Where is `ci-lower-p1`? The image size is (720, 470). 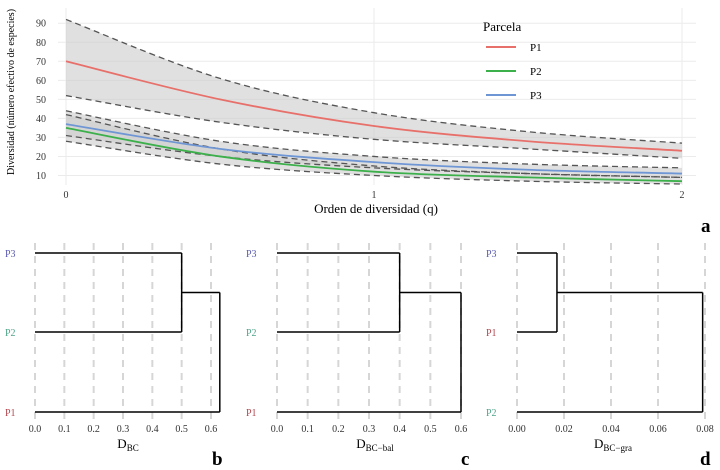
ci-lower-p1 is located at coordinates (374, 127).